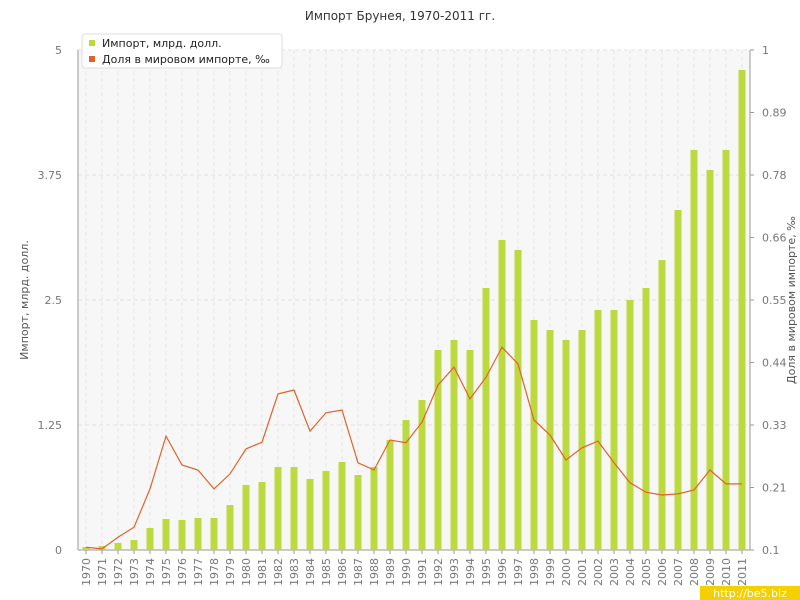 This screenshot has width=800, height=600. What do you see at coordinates (765, 50) in the screenshot?
I see `y2-tick-label: 1` at bounding box center [765, 50].